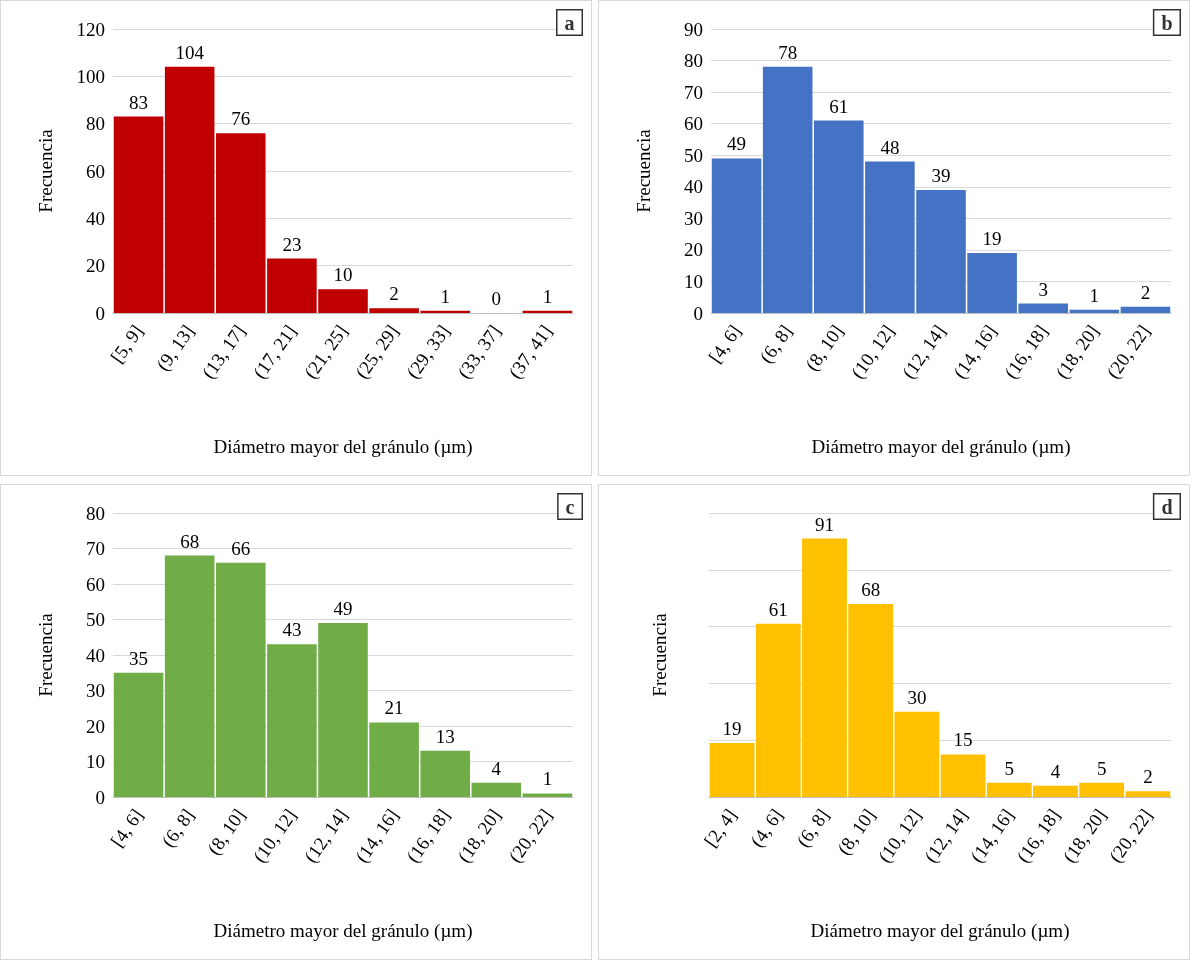 This screenshot has height=961, width=1192. Describe the element at coordinates (917, 697) in the screenshot. I see `data-label: 30` at that location.